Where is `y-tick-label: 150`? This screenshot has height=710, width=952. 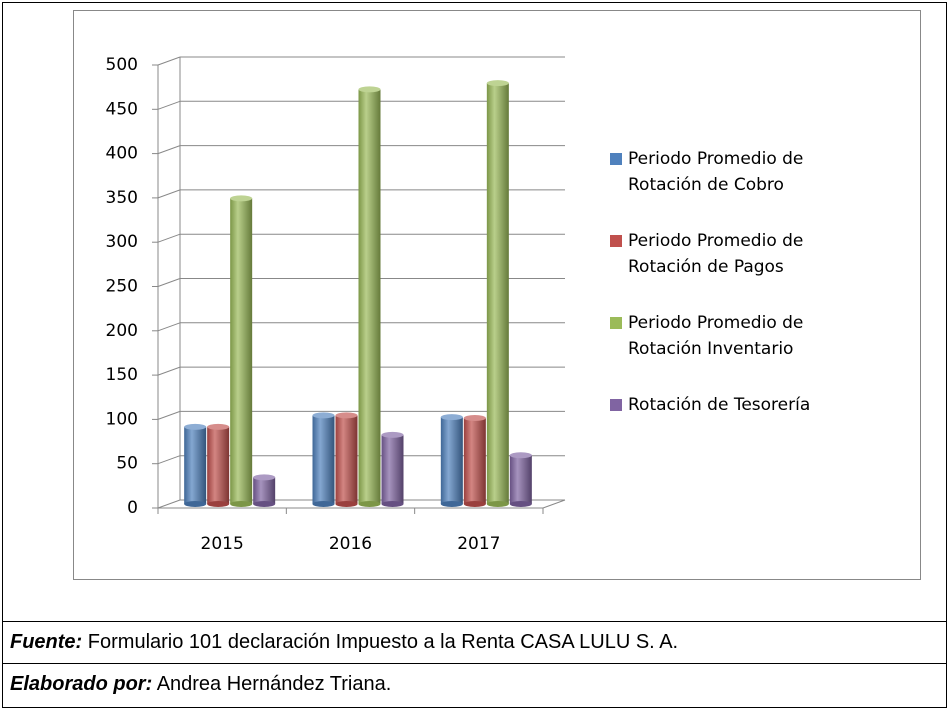
y-tick-label: 150 is located at coordinates (122, 375).